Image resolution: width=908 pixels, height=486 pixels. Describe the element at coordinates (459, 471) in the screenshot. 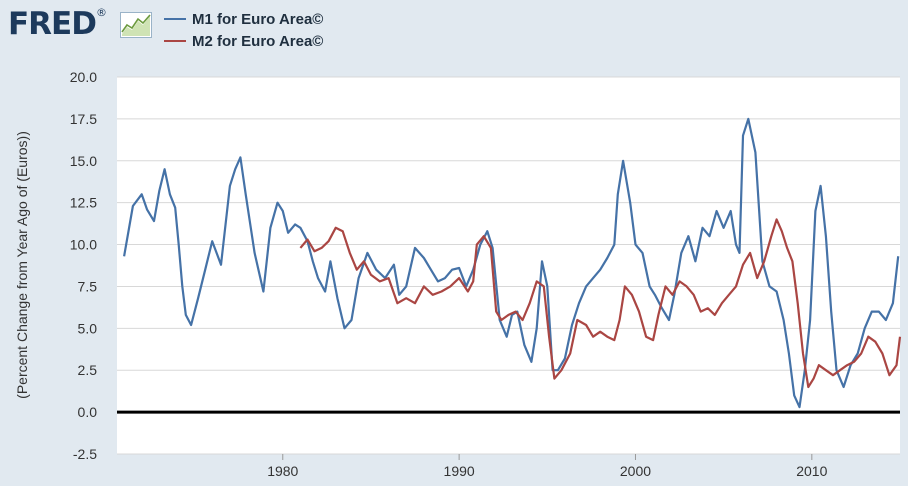

I see `x-tick-label: 1990` at that location.